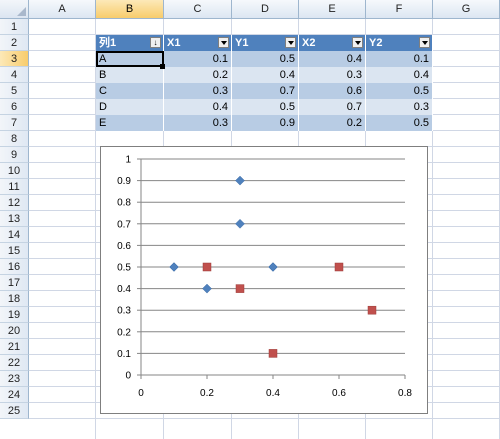  I want to click on sort-filter-icon: ↓, so click(155, 42).